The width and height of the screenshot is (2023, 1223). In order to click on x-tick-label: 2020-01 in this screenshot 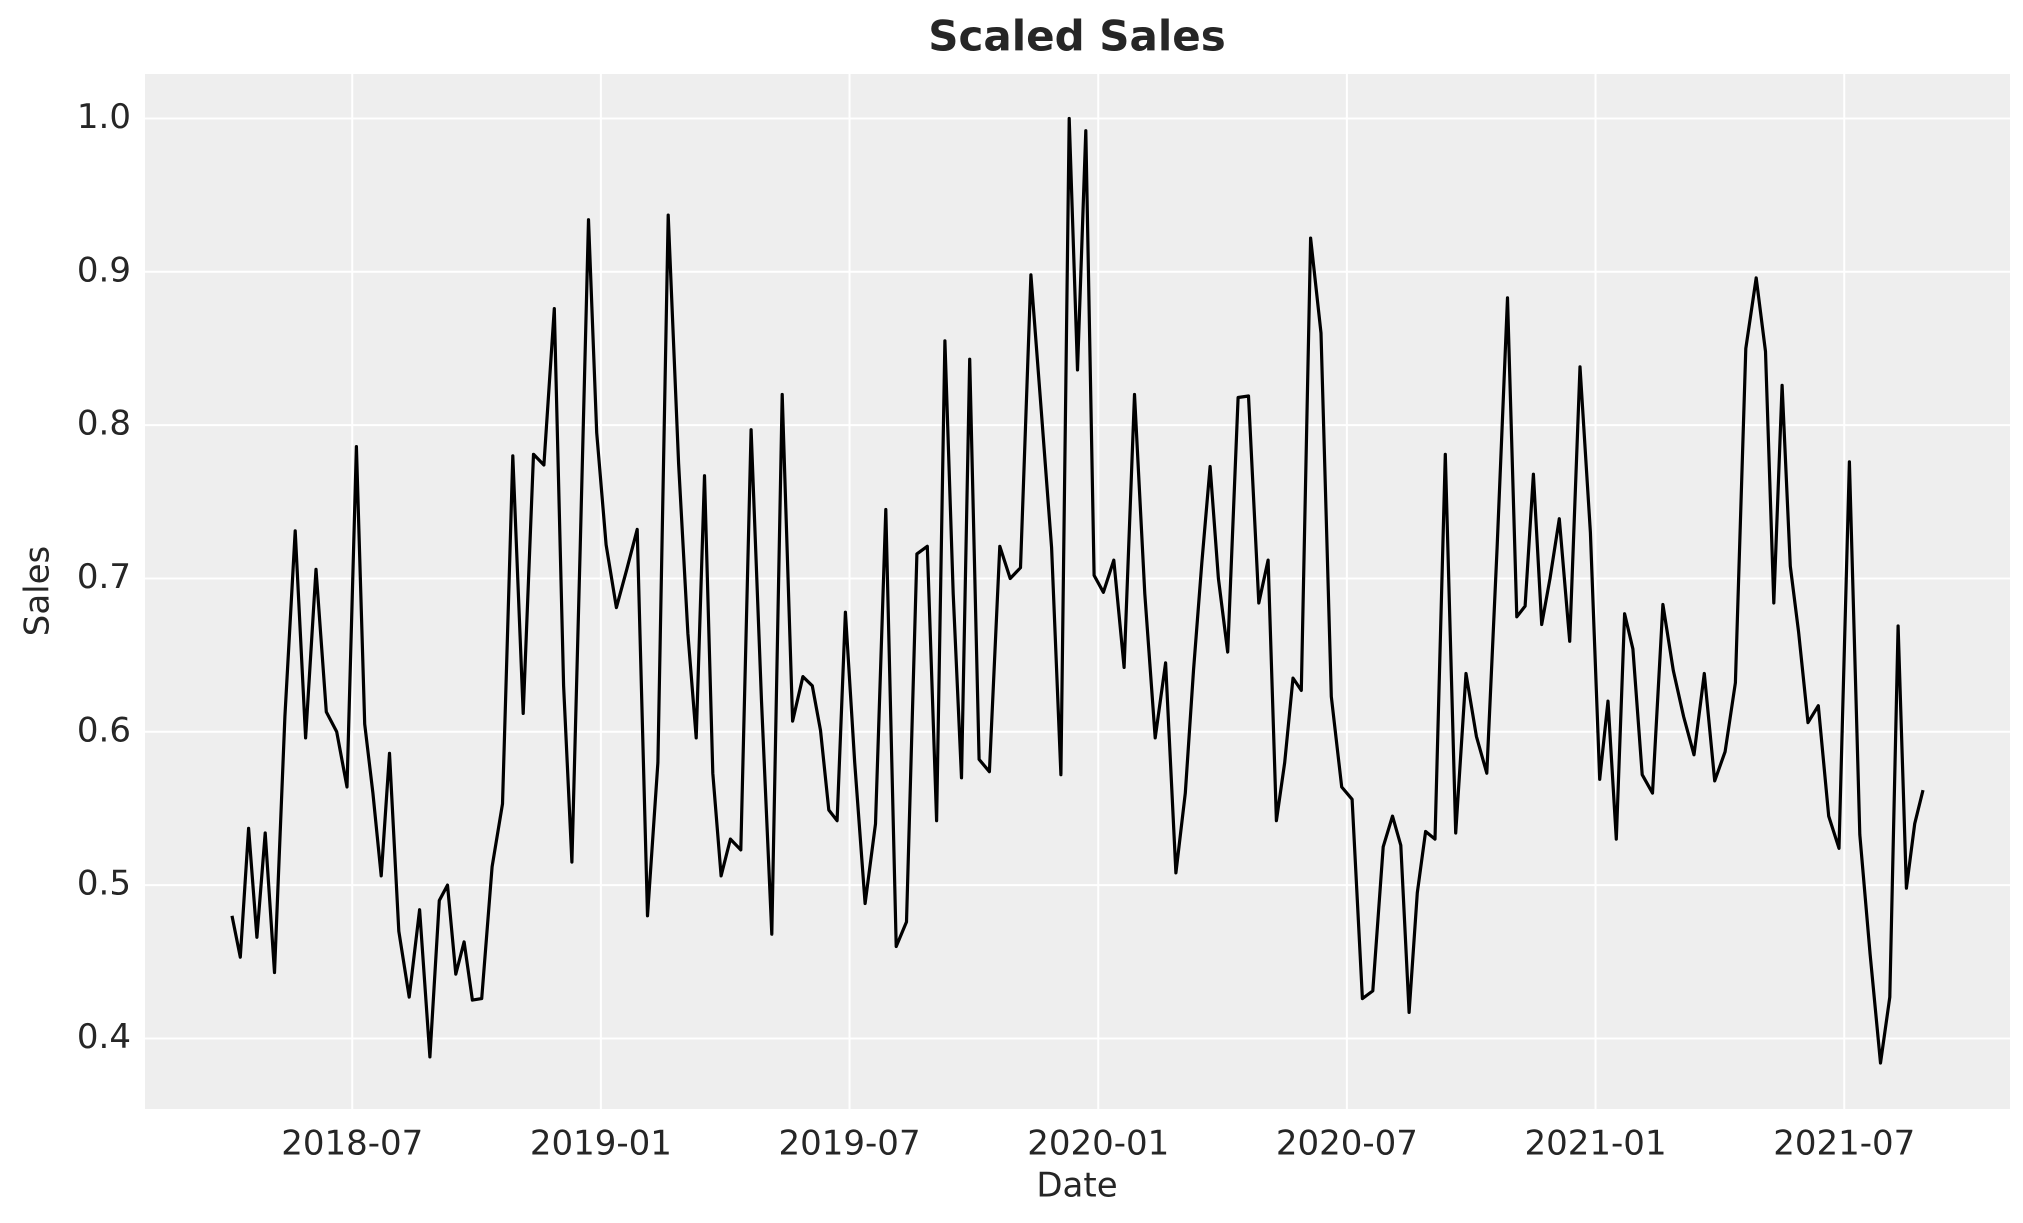, I will do `click(1098, 1144)`.